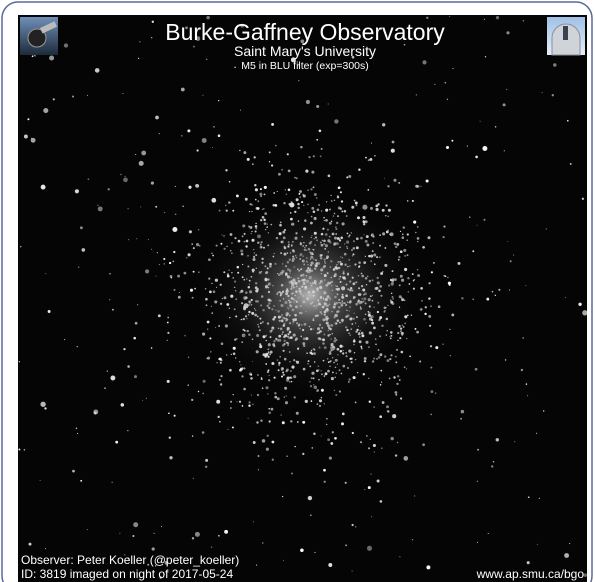 The width and height of the screenshot is (595, 582). What do you see at coordinates (39, 36) in the screenshot?
I see `logo-left` at bounding box center [39, 36].